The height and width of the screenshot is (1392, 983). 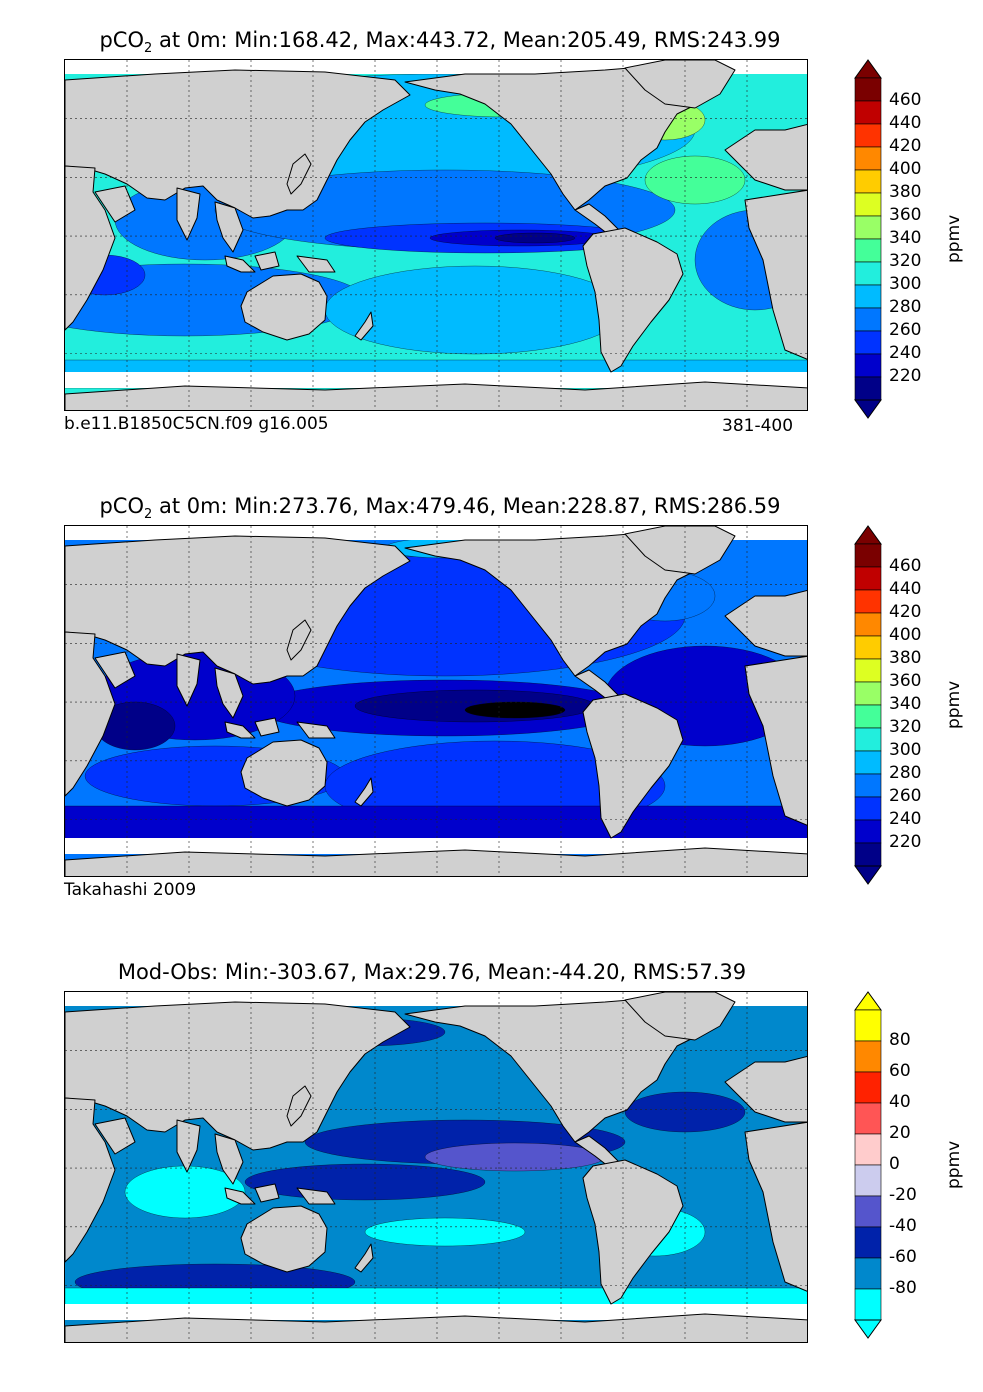 What do you see at coordinates (905, 658) in the screenshot?
I see `colorbar-tick-label: 380` at bounding box center [905, 658].